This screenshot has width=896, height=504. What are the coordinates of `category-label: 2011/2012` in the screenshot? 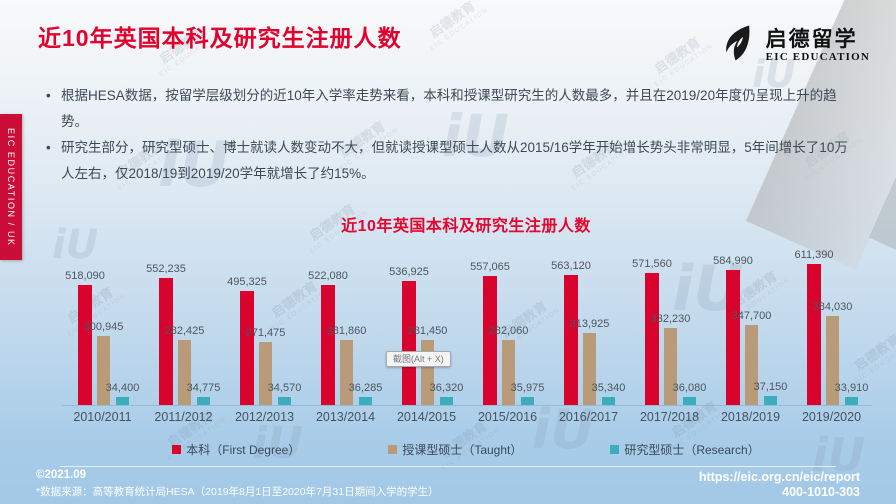 It's located at (183, 417).